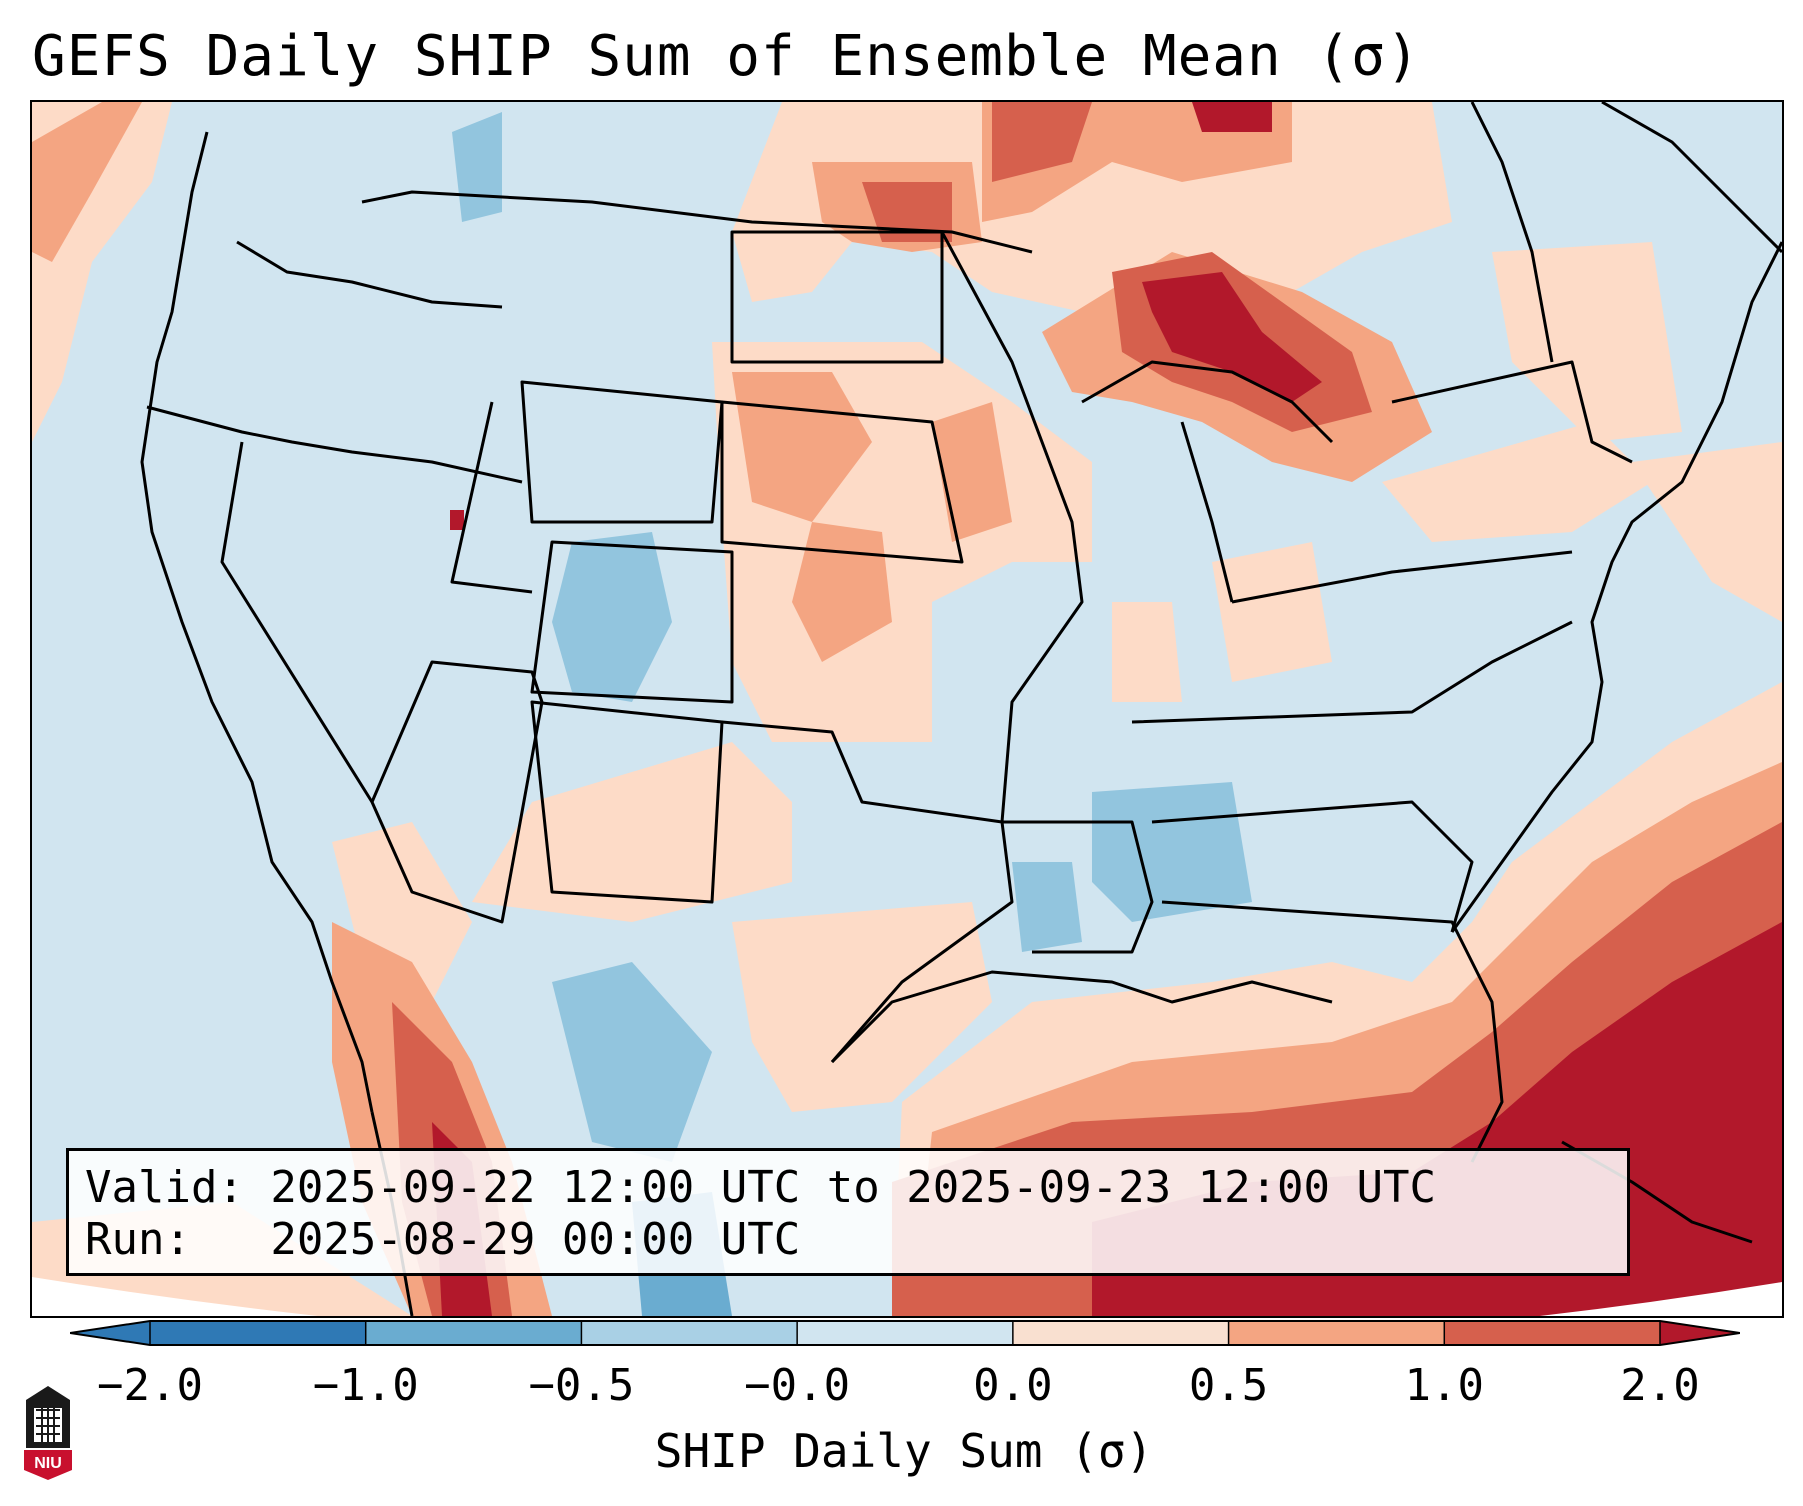  I want to click on nd-sd-outline, so click(837, 297).